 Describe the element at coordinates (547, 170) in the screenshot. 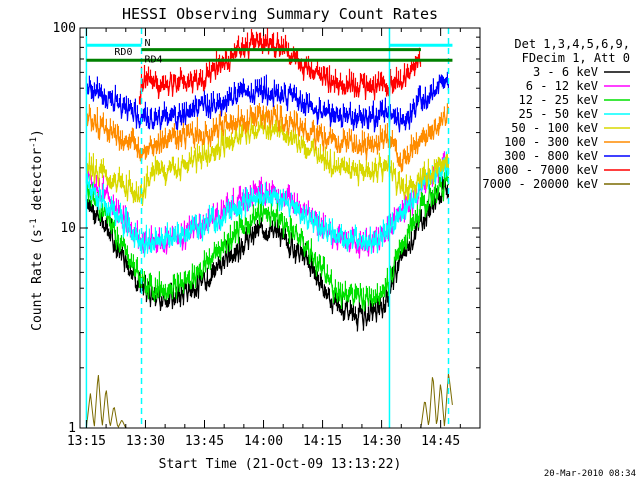

I see `legend-entry-label: 800 - 7000 keV` at that location.